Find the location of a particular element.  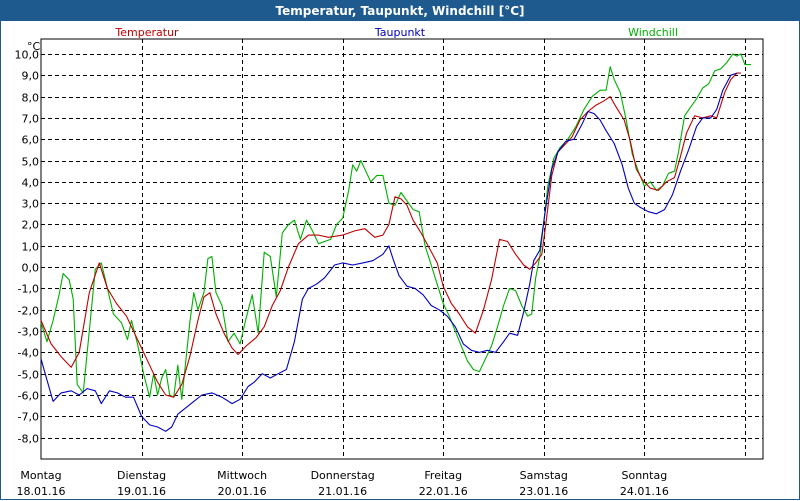

y-tick-label: 4,0 is located at coordinates (31, 183).